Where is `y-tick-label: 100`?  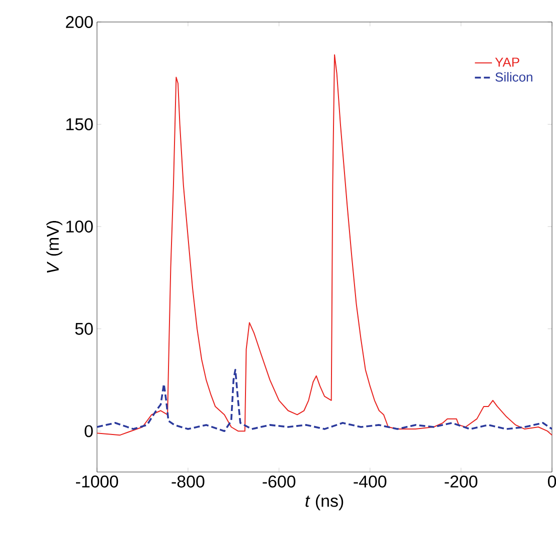 y-tick-label: 100 is located at coordinates (79, 226).